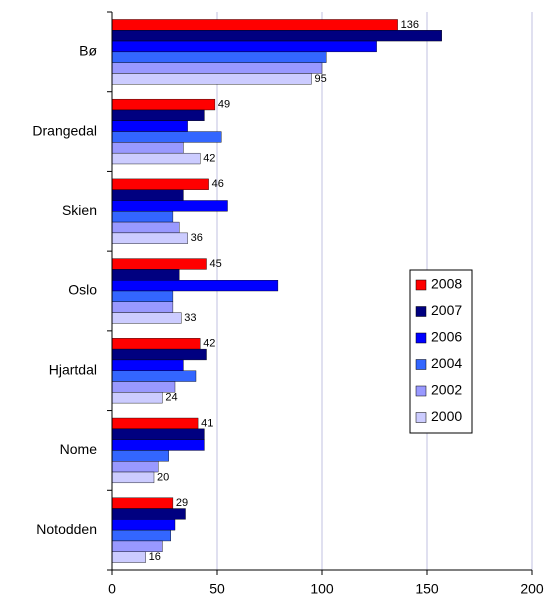 The width and height of the screenshot is (550, 598). Describe the element at coordinates (79, 449) in the screenshot. I see `y-tick-label: Nome` at that location.